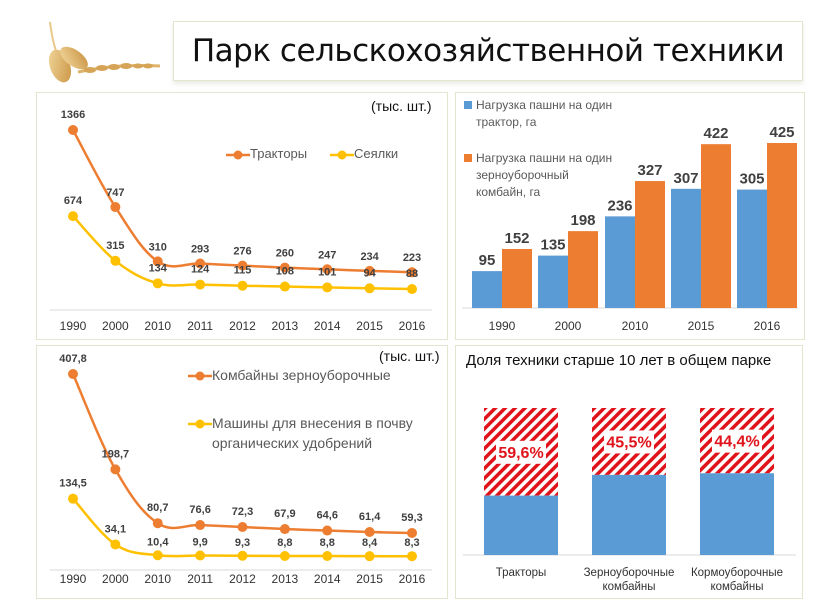  I want to click on bl-data-label: 61,4, so click(370, 517).